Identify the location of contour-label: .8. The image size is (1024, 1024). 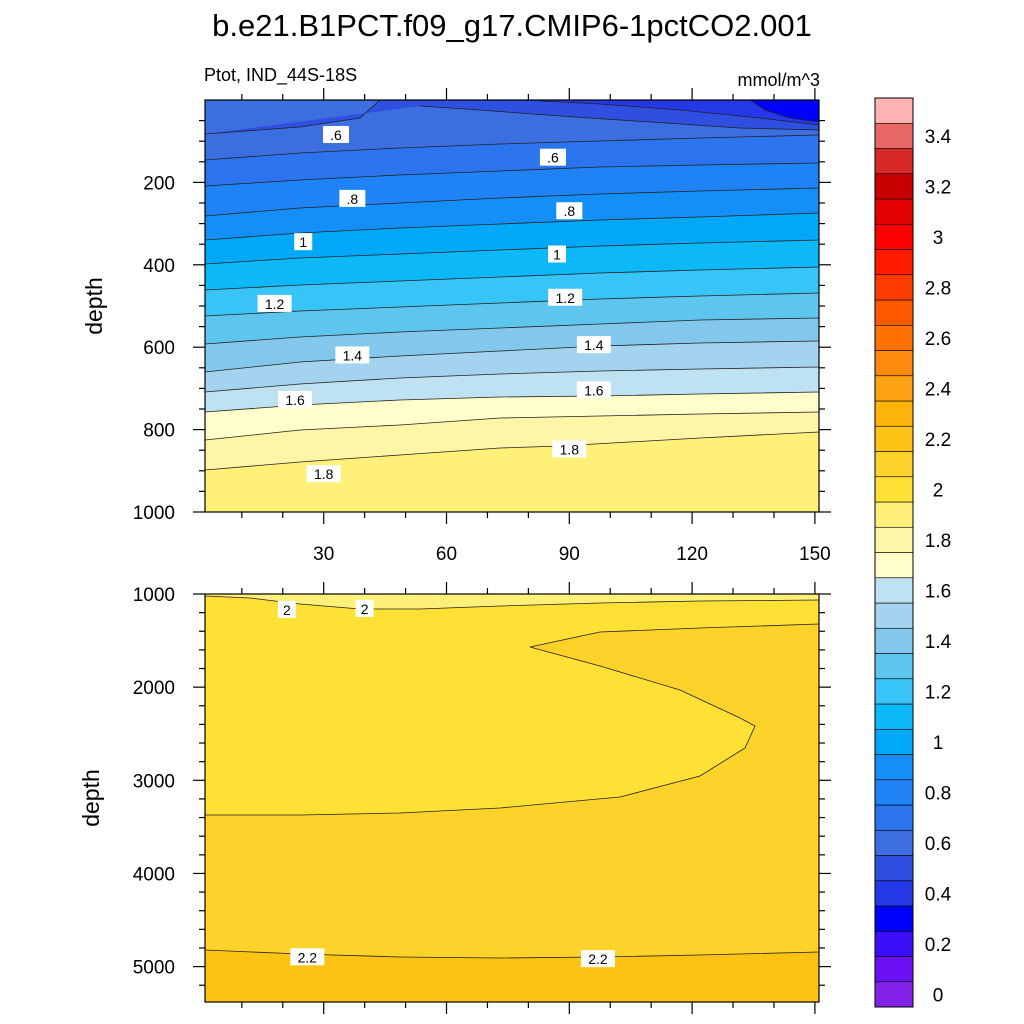
(569, 211).